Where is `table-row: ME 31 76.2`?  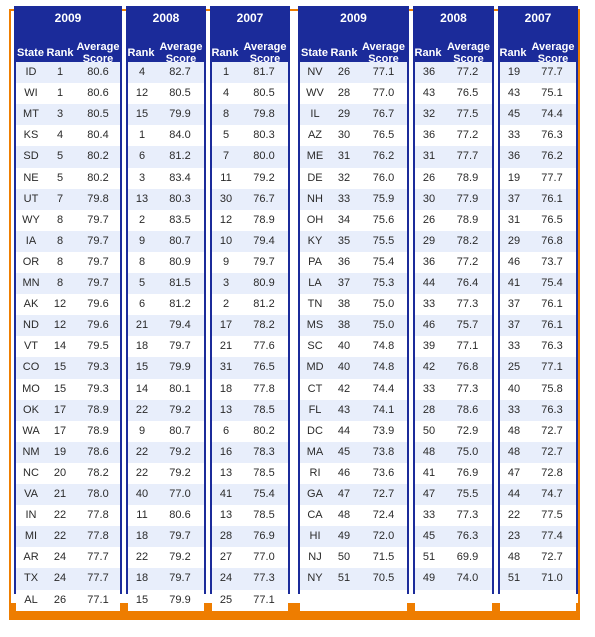
table-row: ME 31 76.2 is located at coordinates (353, 157).